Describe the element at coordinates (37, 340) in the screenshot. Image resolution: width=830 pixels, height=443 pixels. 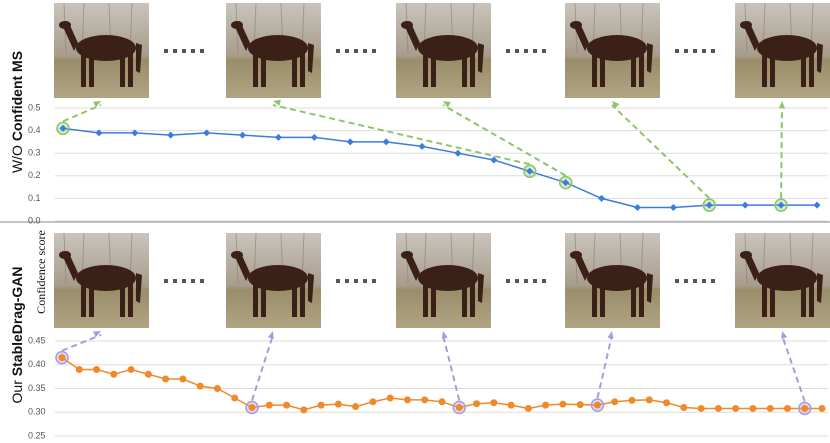
I see `y-tick-label: 0.45` at that location.